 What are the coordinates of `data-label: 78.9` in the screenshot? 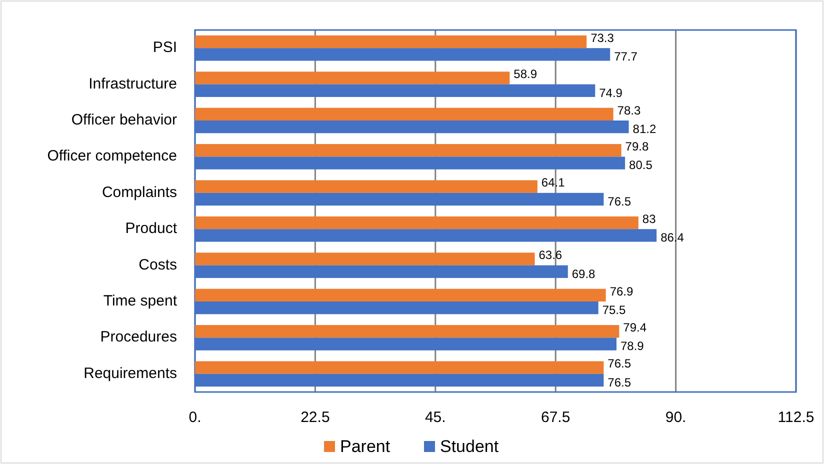 It's located at (632, 346).